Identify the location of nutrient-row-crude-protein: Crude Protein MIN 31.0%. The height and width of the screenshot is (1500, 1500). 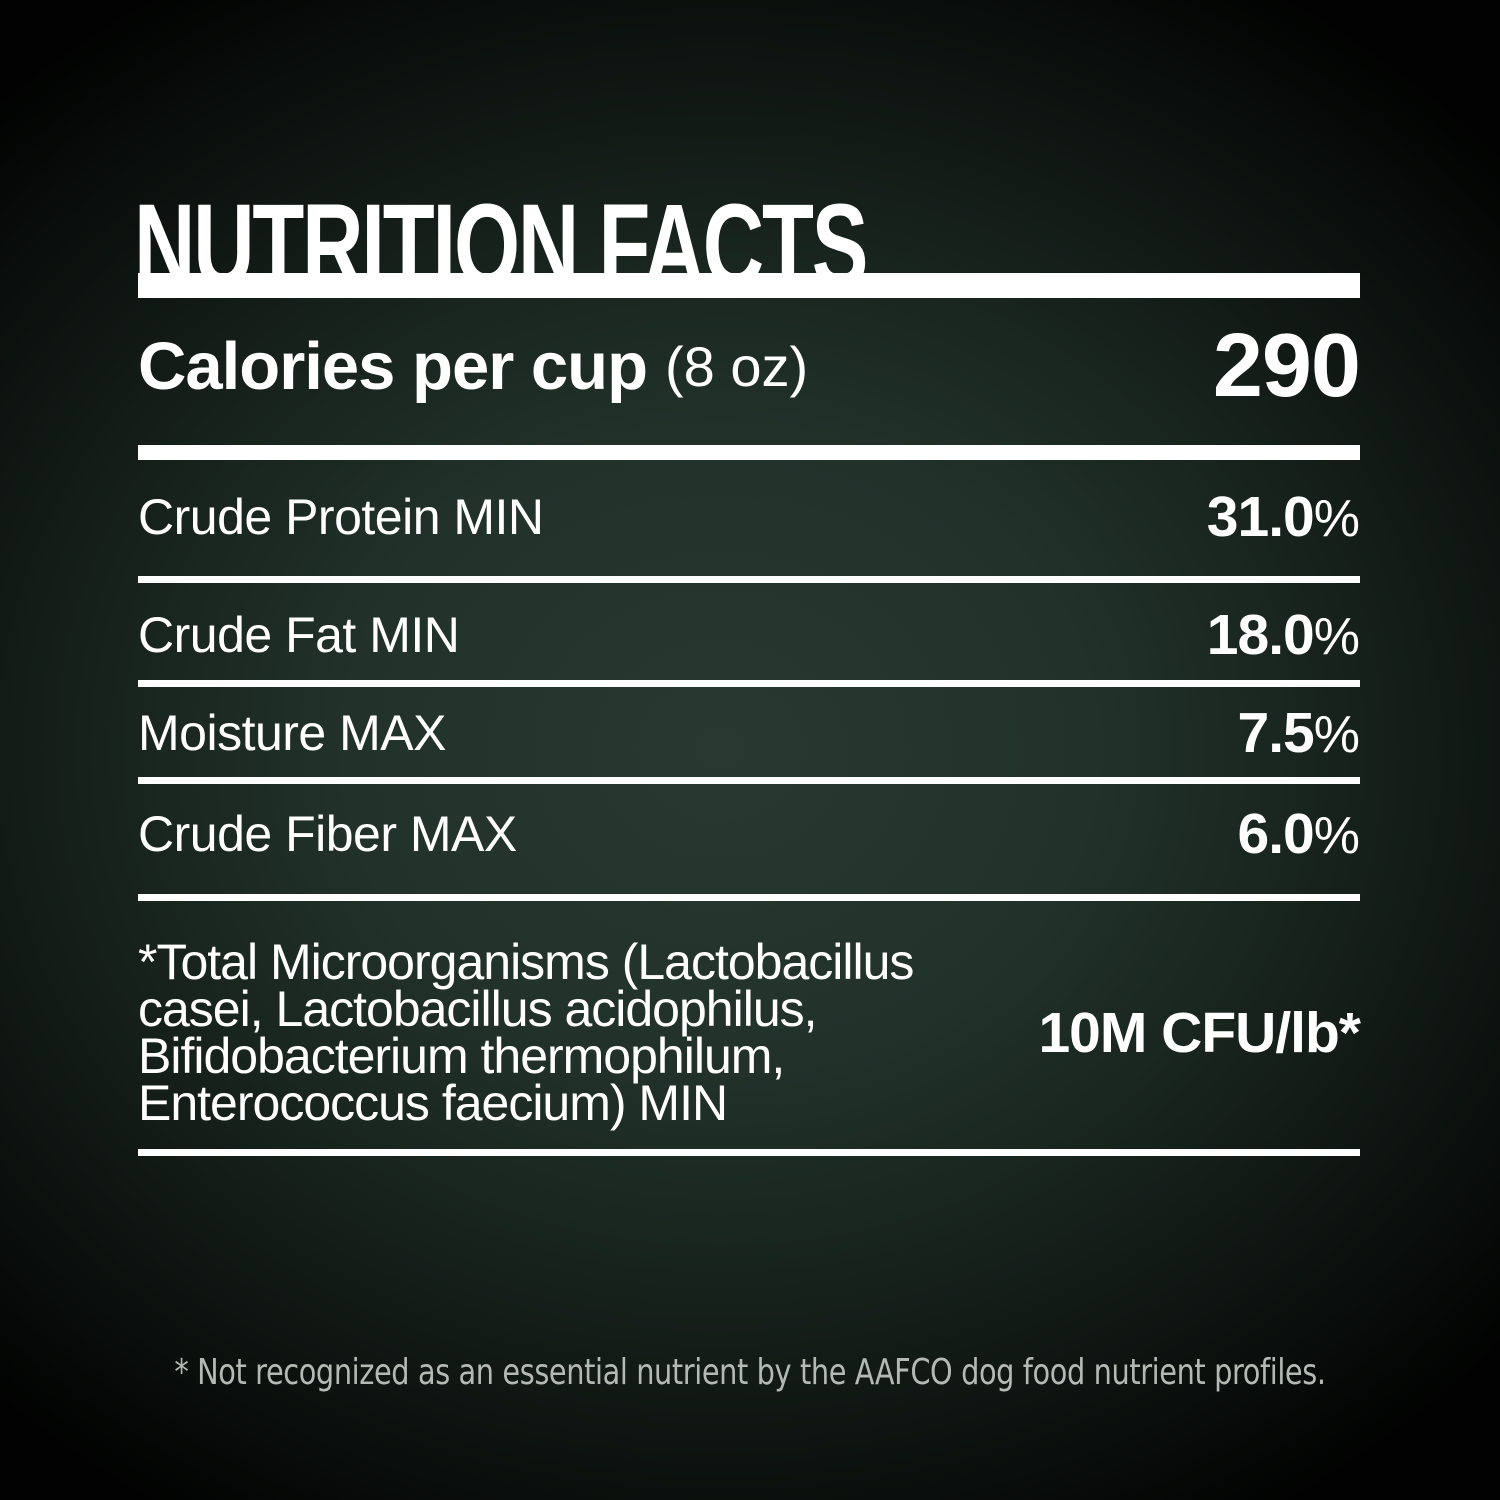
(749, 517).